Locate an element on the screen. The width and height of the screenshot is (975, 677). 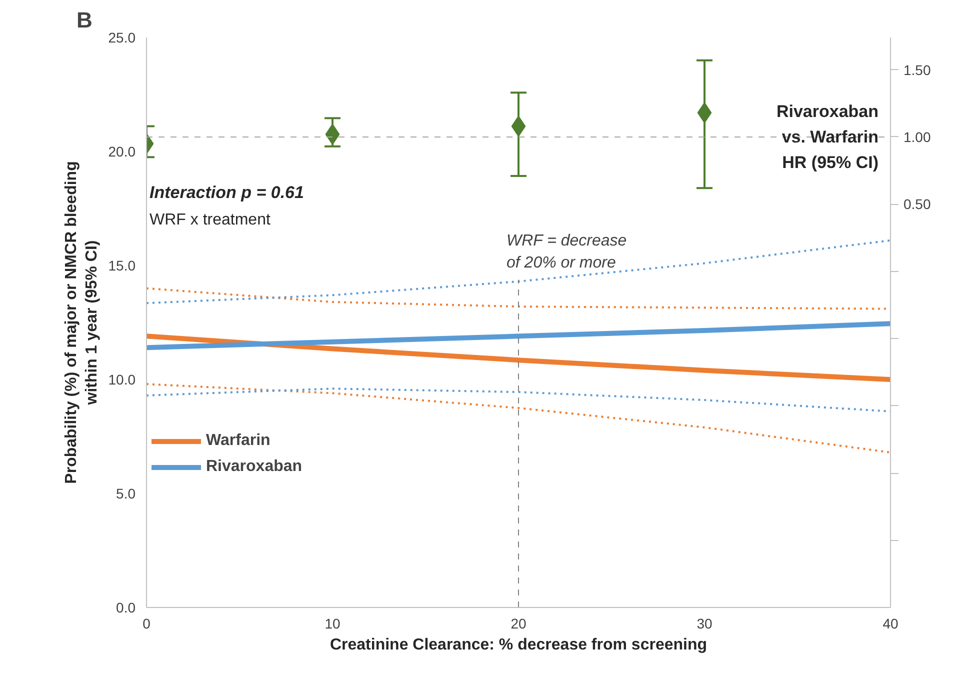
x-tick-label: 40 is located at coordinates (890, 624).